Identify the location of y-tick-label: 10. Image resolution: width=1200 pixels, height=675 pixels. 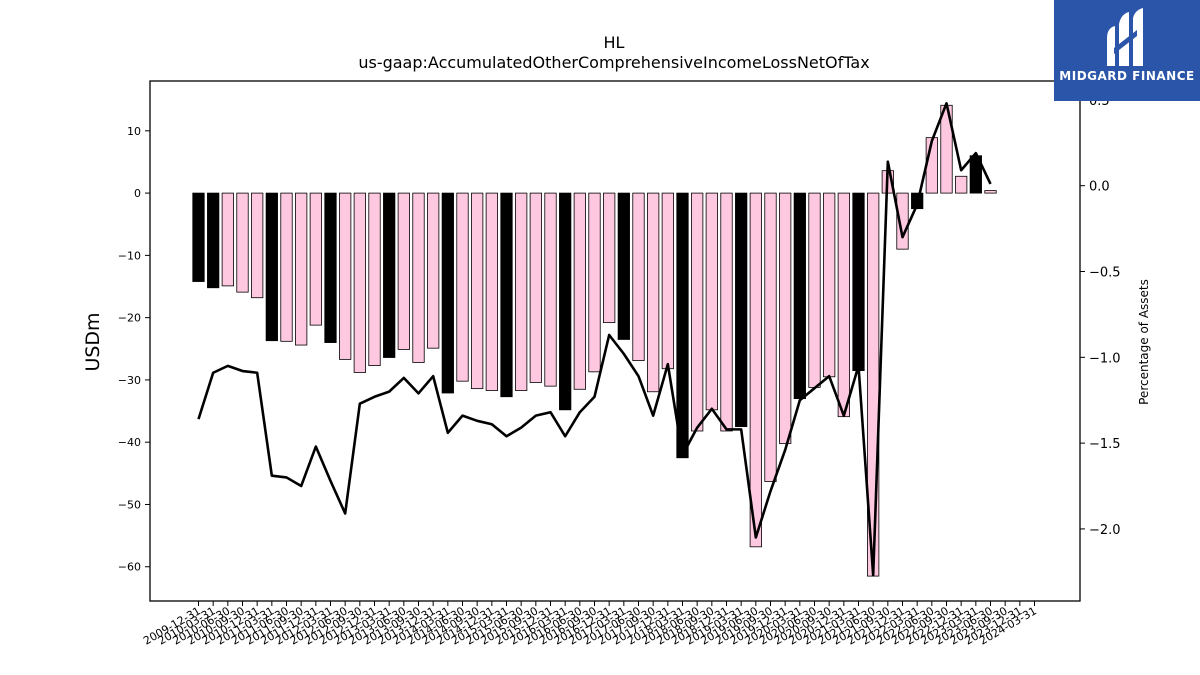
(134, 131).